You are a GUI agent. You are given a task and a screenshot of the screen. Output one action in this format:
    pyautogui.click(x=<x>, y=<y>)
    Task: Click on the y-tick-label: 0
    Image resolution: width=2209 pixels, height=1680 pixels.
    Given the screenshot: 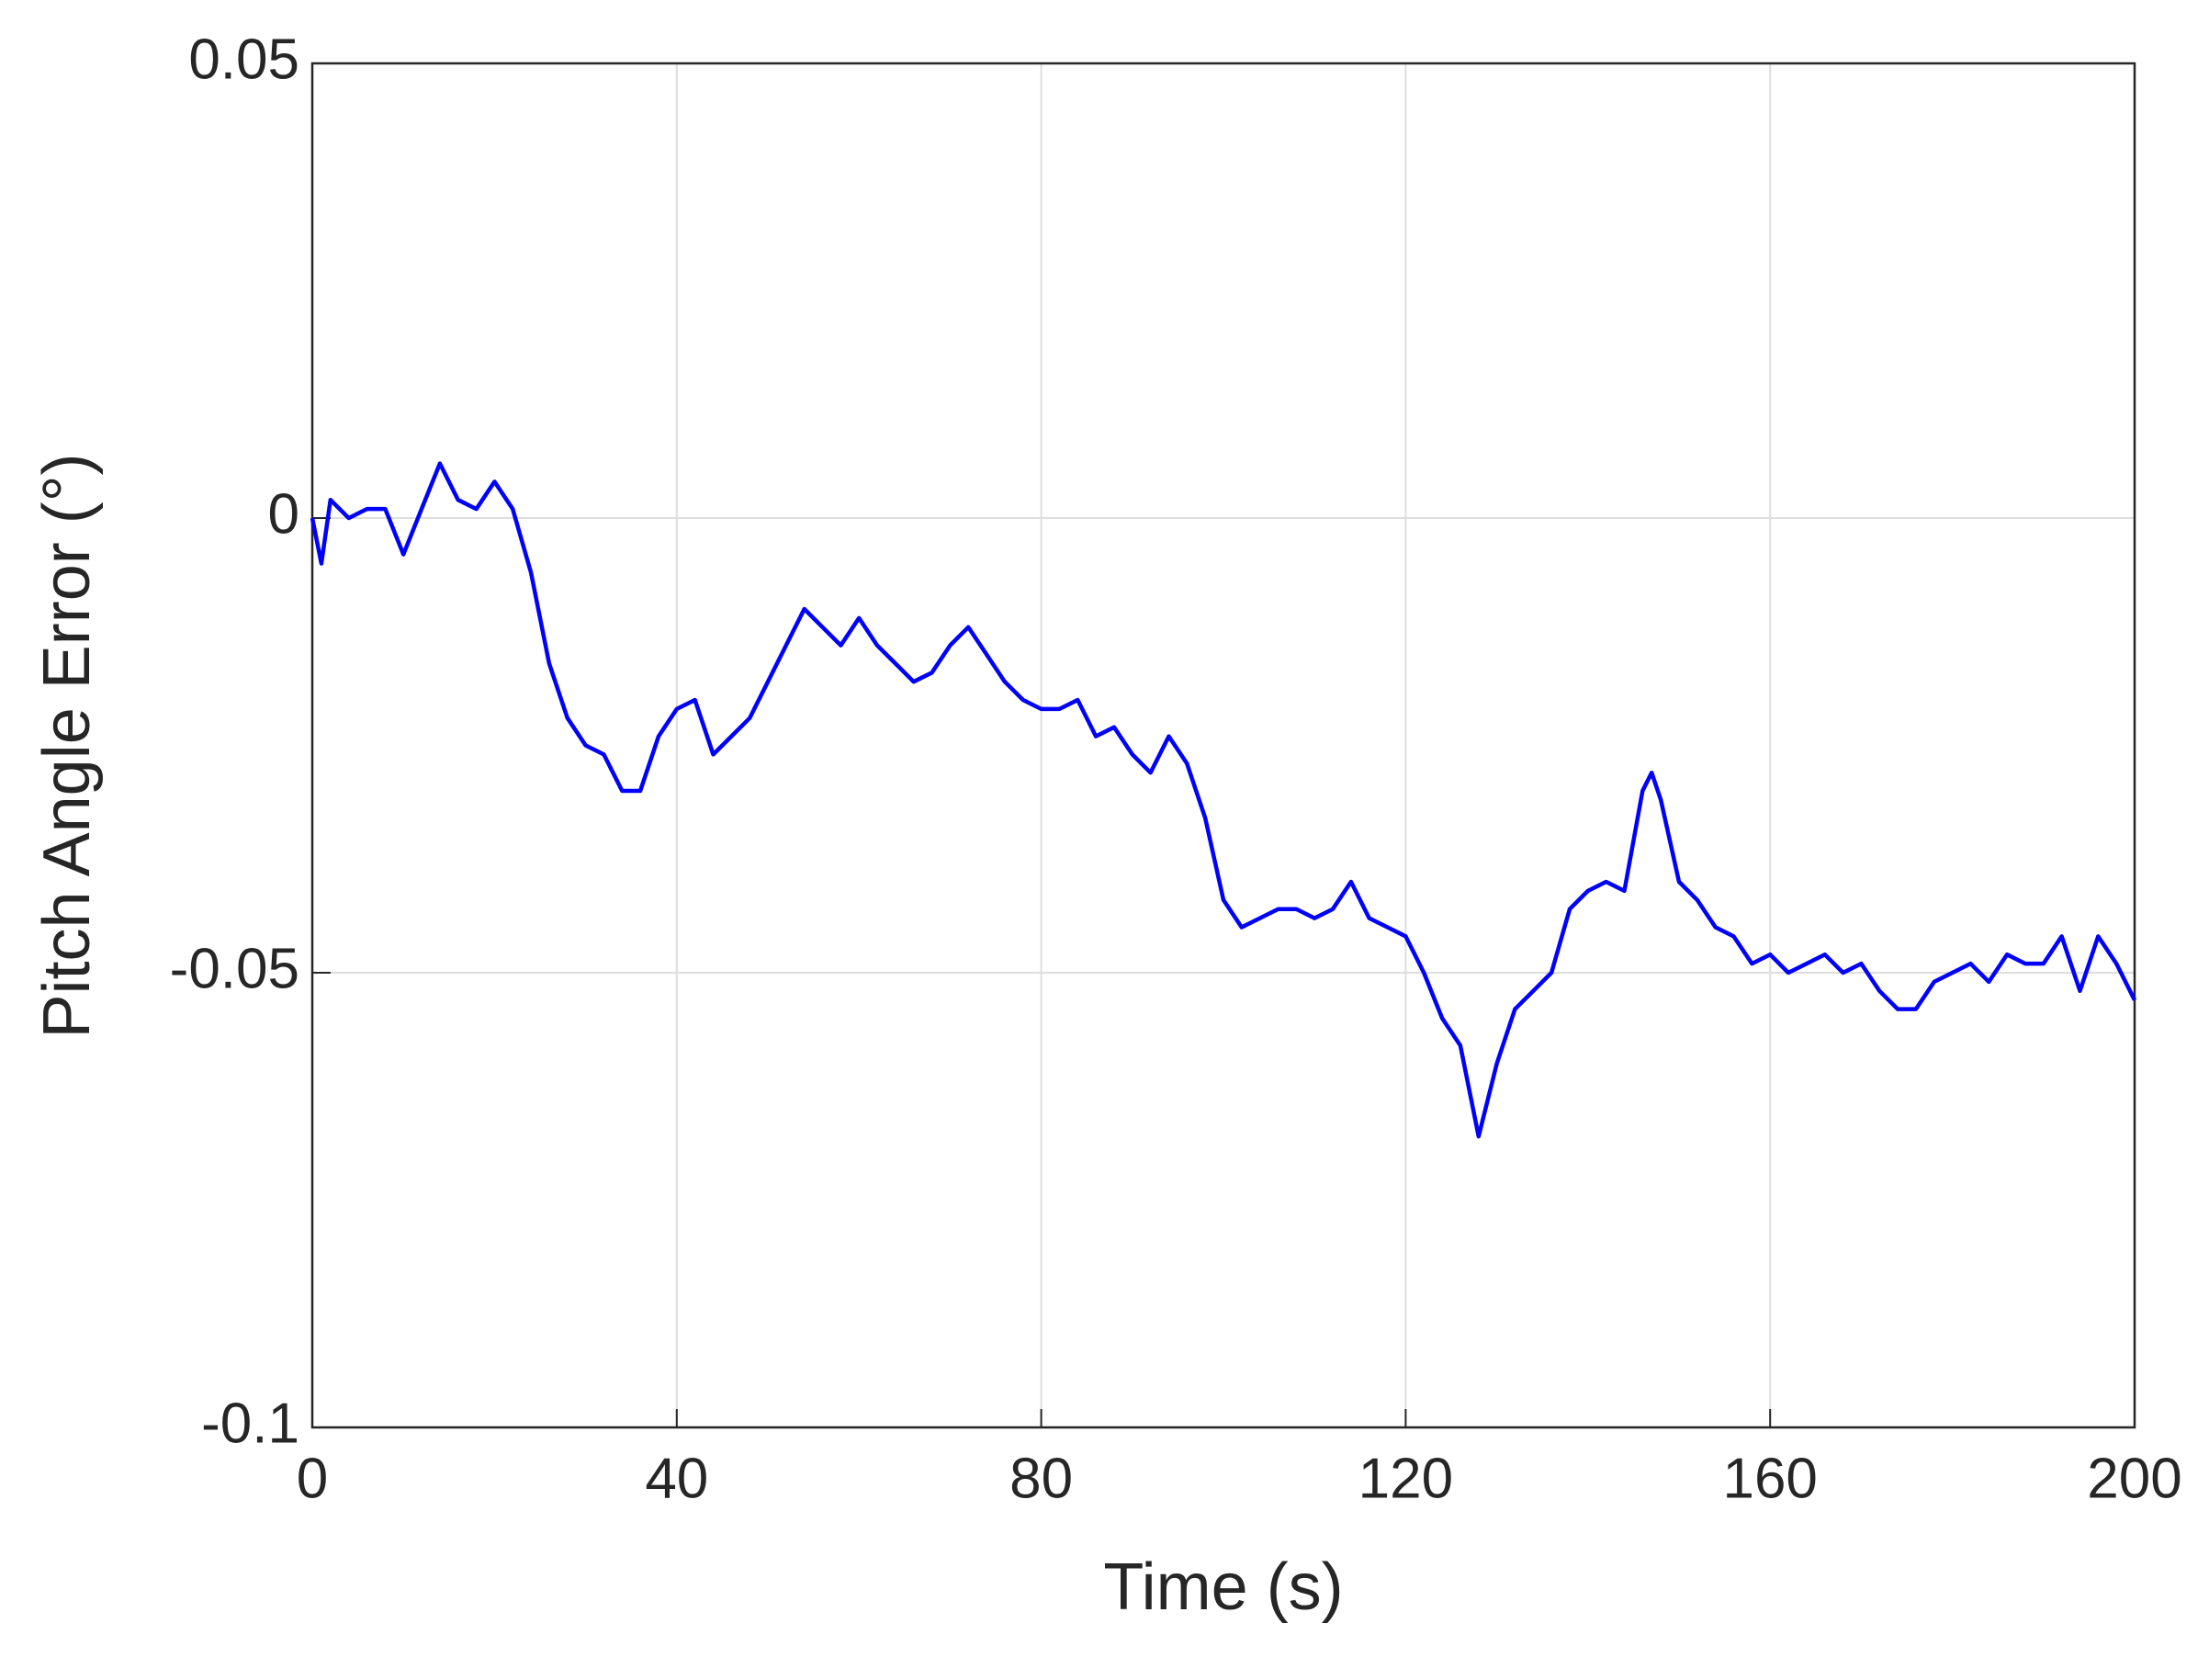 What is the action you would take?
    pyautogui.click(x=283, y=514)
    